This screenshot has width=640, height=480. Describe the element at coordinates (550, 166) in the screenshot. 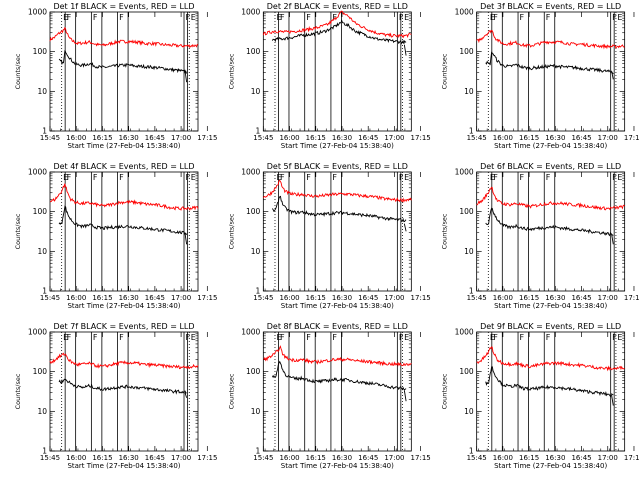

I see `chart-title: Det 6f BLACK = Events, RED = LLD` at that location.